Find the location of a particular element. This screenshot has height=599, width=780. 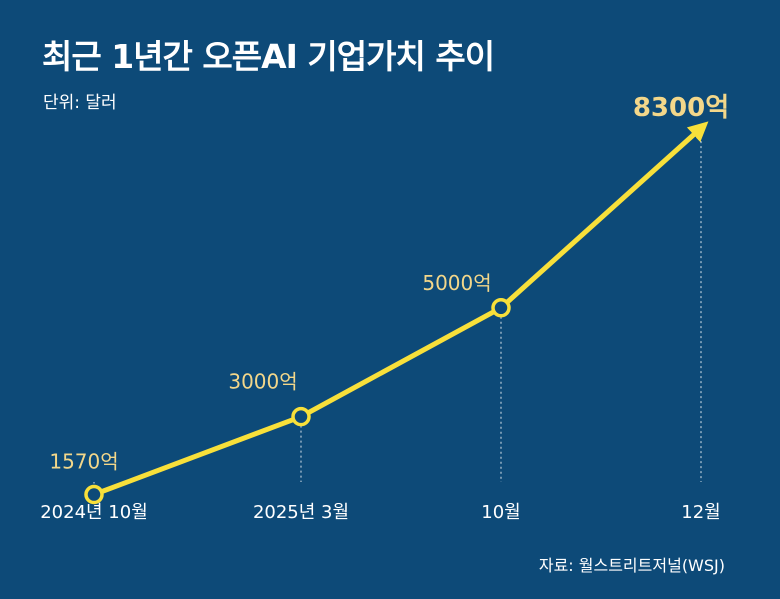

source-note: 자료: 월스트리트저널(WSJ) is located at coordinates (631, 565).